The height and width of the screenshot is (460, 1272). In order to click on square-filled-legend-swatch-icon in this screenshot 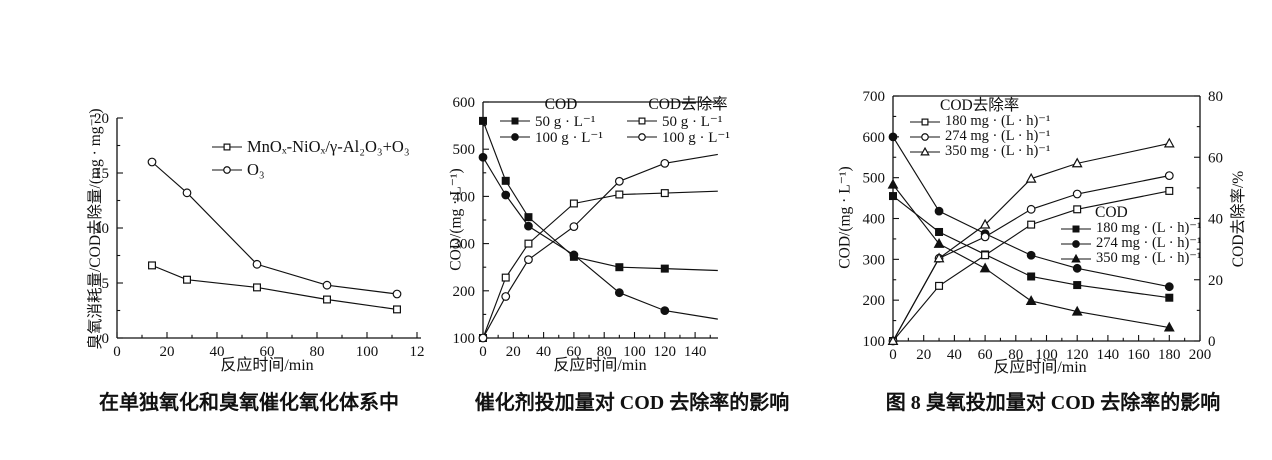, I will do `click(515, 121)`.